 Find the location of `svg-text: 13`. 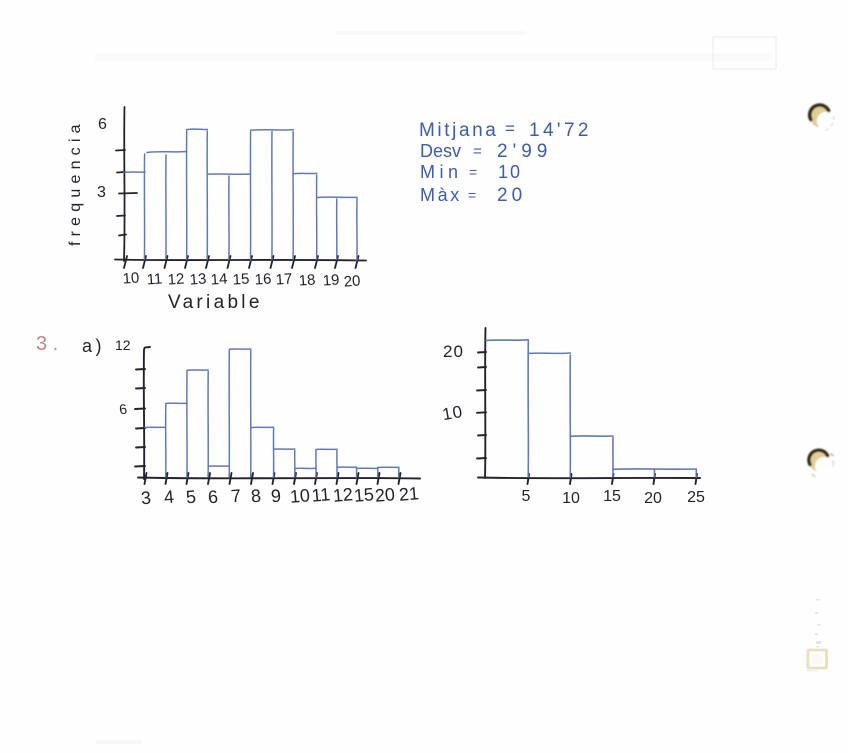

svg-text: 13 is located at coordinates (198, 279).